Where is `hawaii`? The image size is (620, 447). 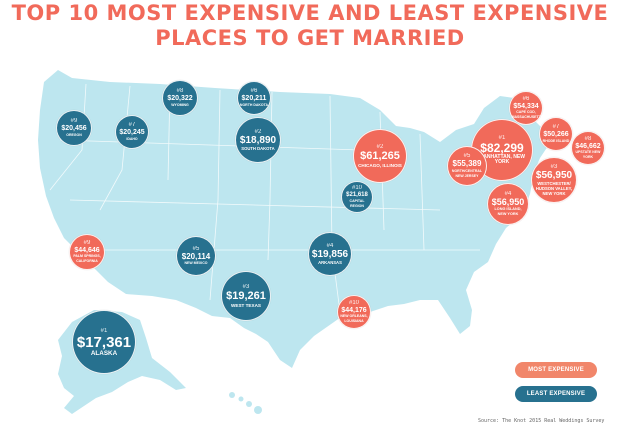 hawaii is located at coordinates (245, 403).